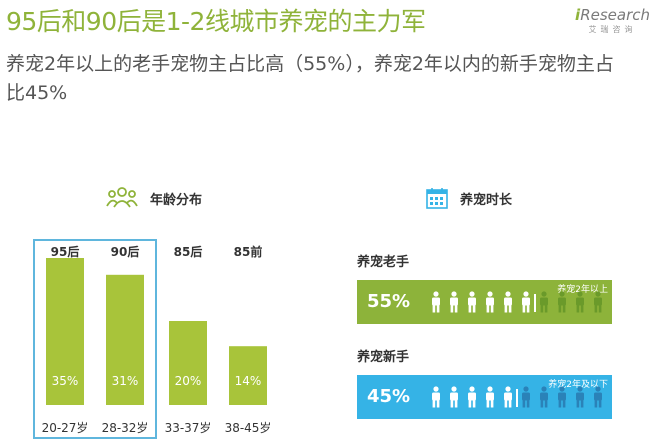 Image resolution: width=660 pixels, height=440 pixels. I want to click on newbie-people-icons, so click(519, 397).